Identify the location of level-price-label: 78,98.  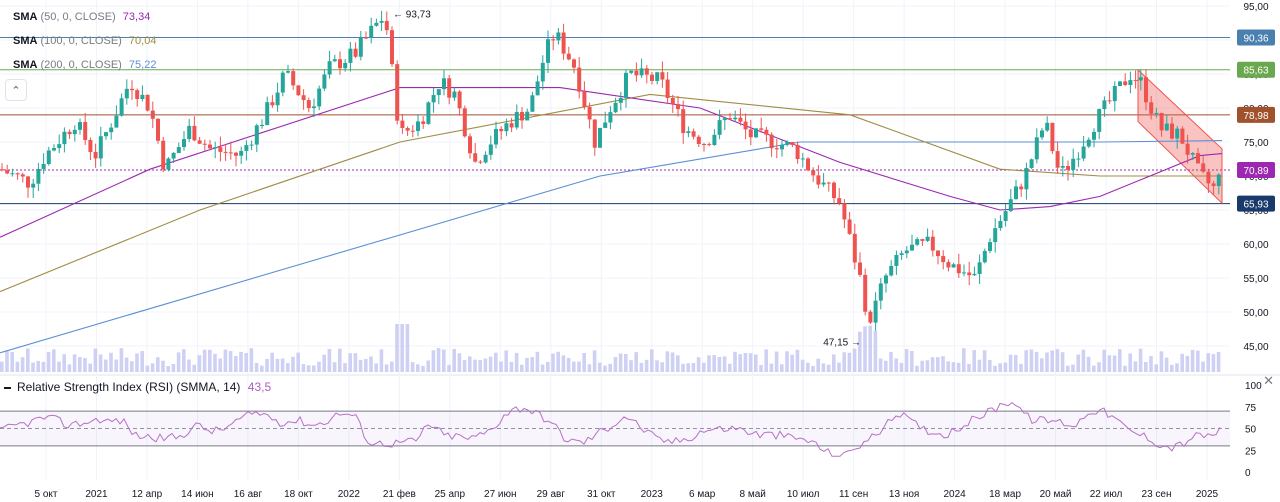
(1255, 116).